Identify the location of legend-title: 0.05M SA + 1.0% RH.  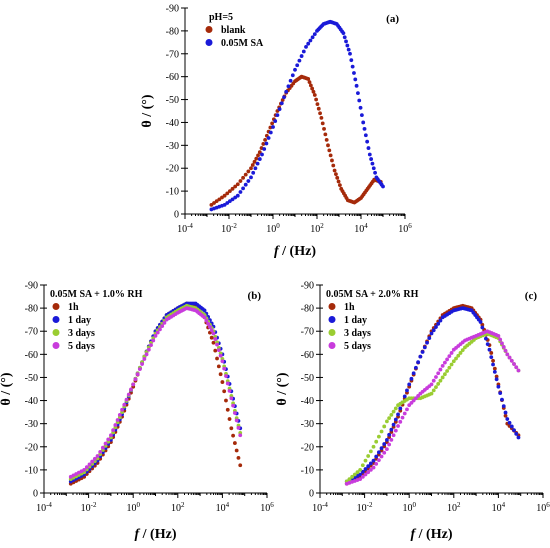
(96, 294).